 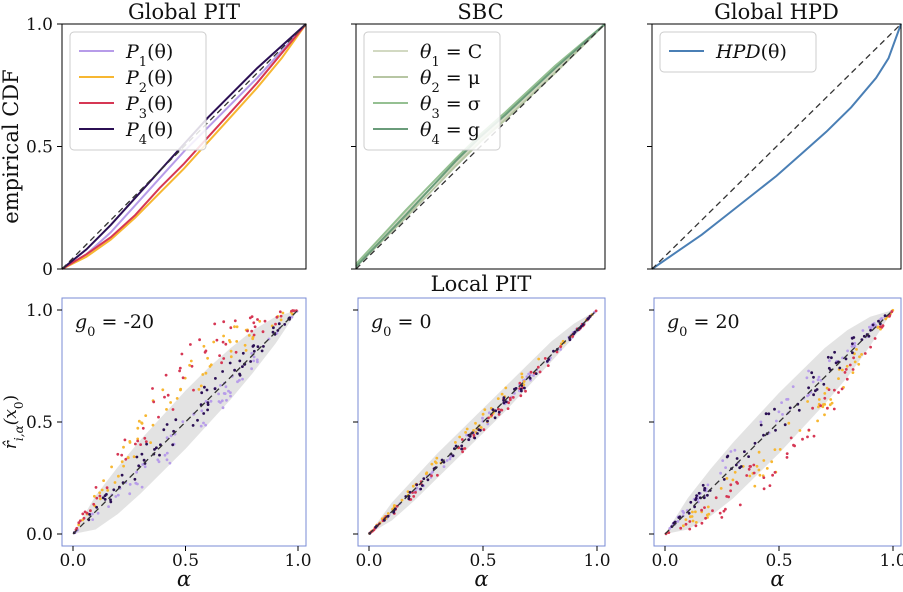 I want to click on annotation-sub: 0, so click(x=91, y=332).